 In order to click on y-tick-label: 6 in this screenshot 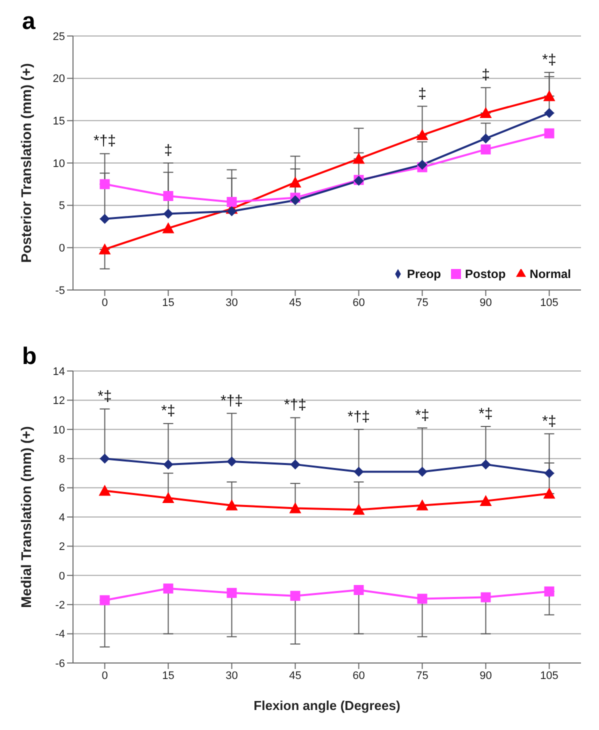, I will do `click(61, 488)`.